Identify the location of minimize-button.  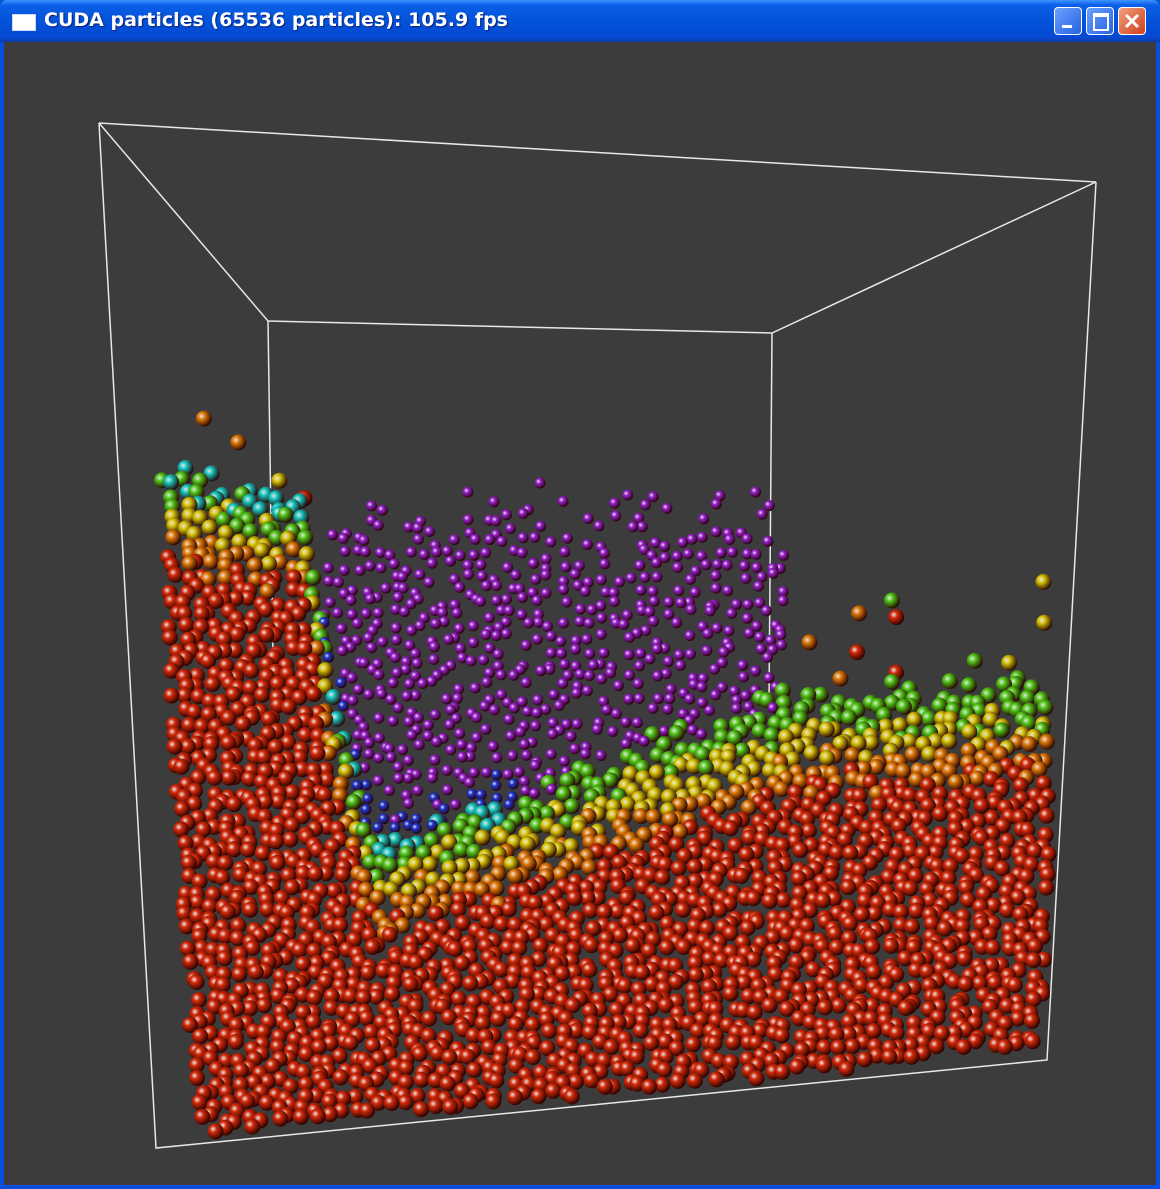
(1068, 21).